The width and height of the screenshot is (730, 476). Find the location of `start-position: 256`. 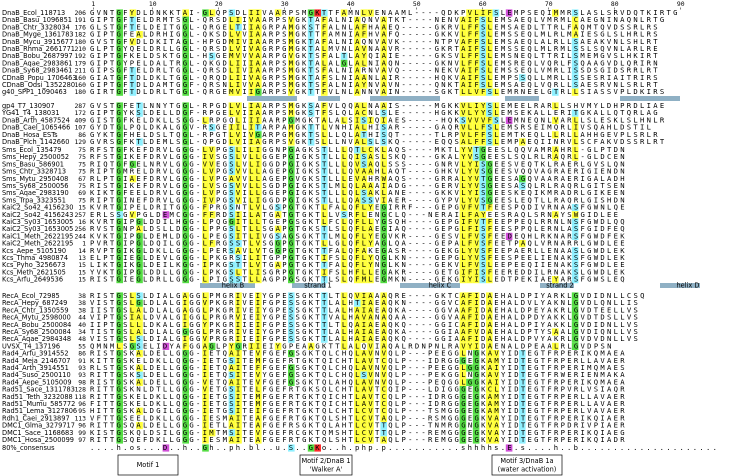

start-position: 256 is located at coordinates (80, 229).